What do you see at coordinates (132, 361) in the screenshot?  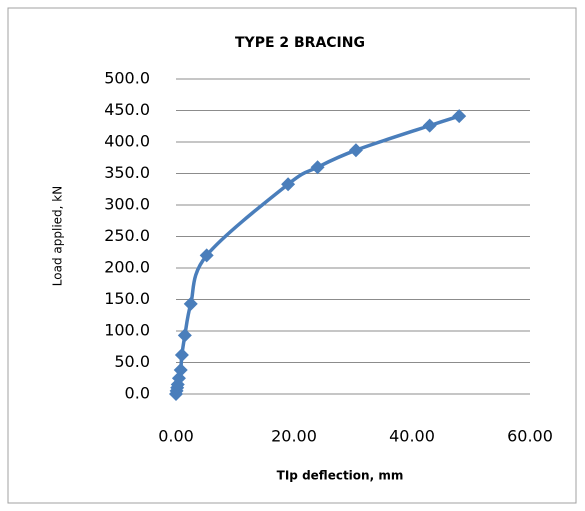 I see `y-tick-label: 50.0` at bounding box center [132, 361].